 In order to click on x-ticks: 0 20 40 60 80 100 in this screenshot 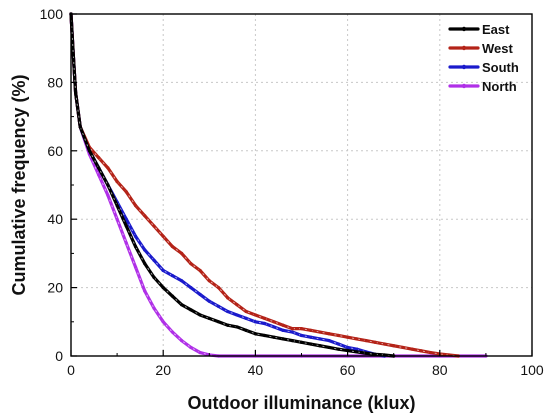, I will do `click(305, 364)`.